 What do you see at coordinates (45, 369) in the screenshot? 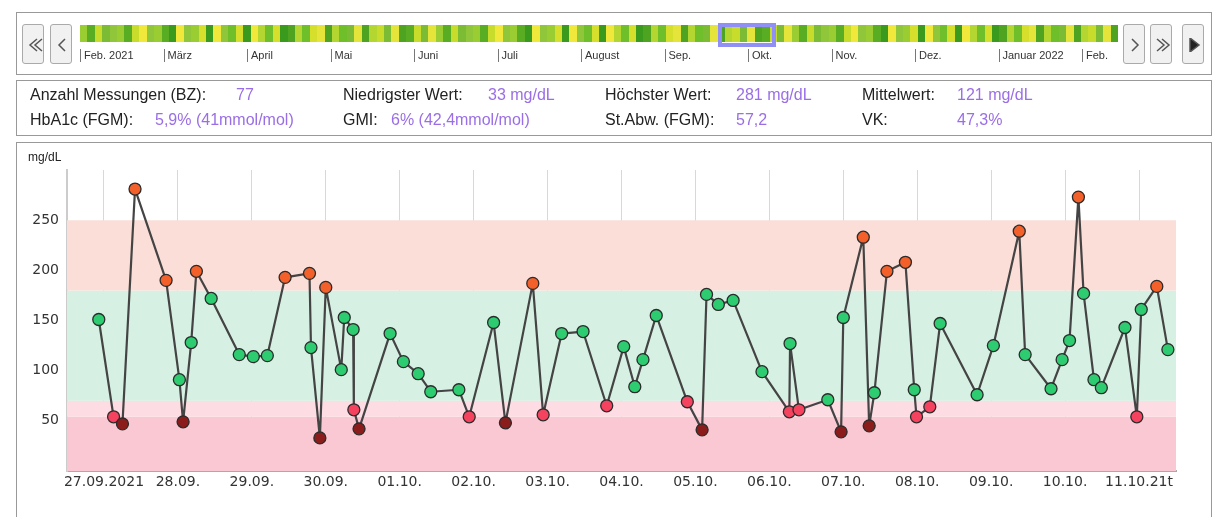
I see `y-tick-label: 100` at bounding box center [45, 369].